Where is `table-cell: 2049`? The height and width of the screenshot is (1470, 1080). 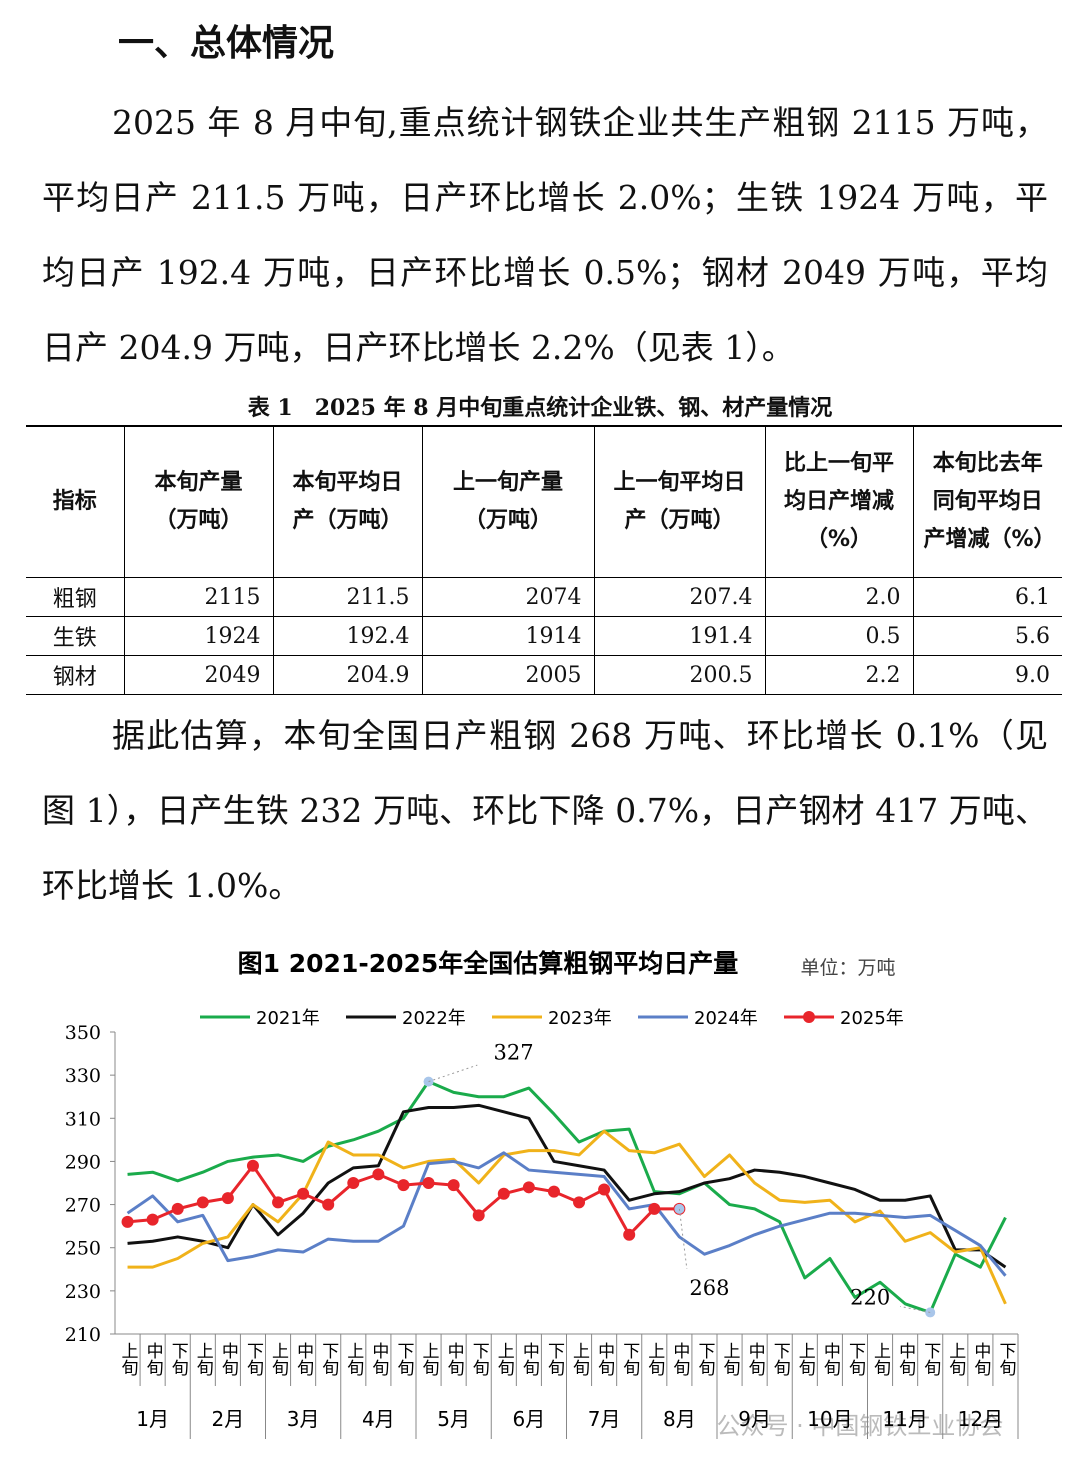
table-cell: 2049 is located at coordinates (198, 675).